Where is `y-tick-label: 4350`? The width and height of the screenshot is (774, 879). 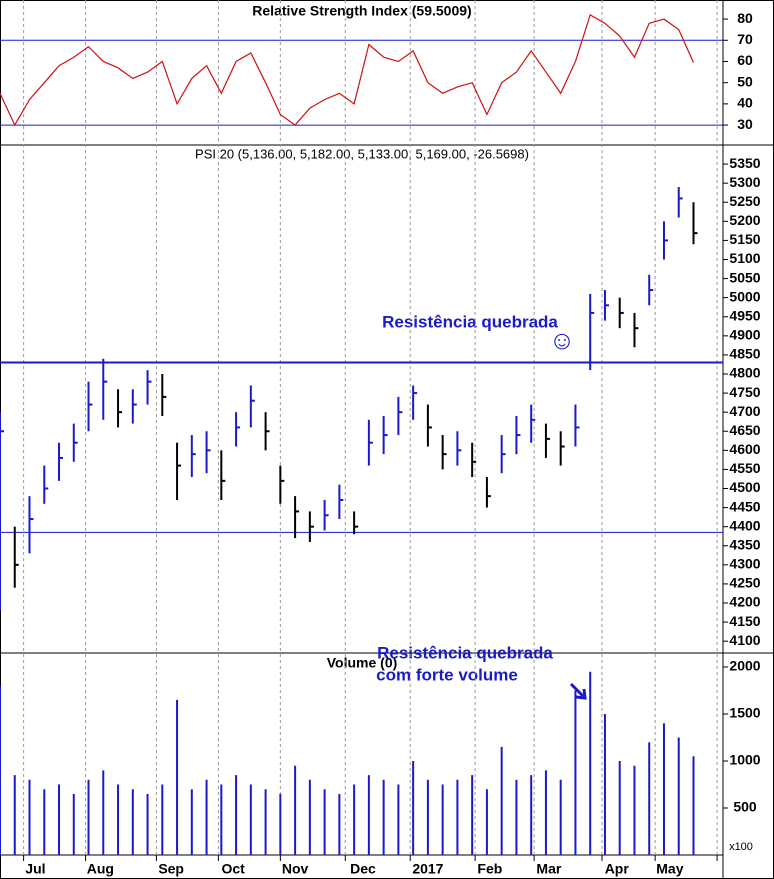 y-tick-label: 4350 is located at coordinates (744, 544).